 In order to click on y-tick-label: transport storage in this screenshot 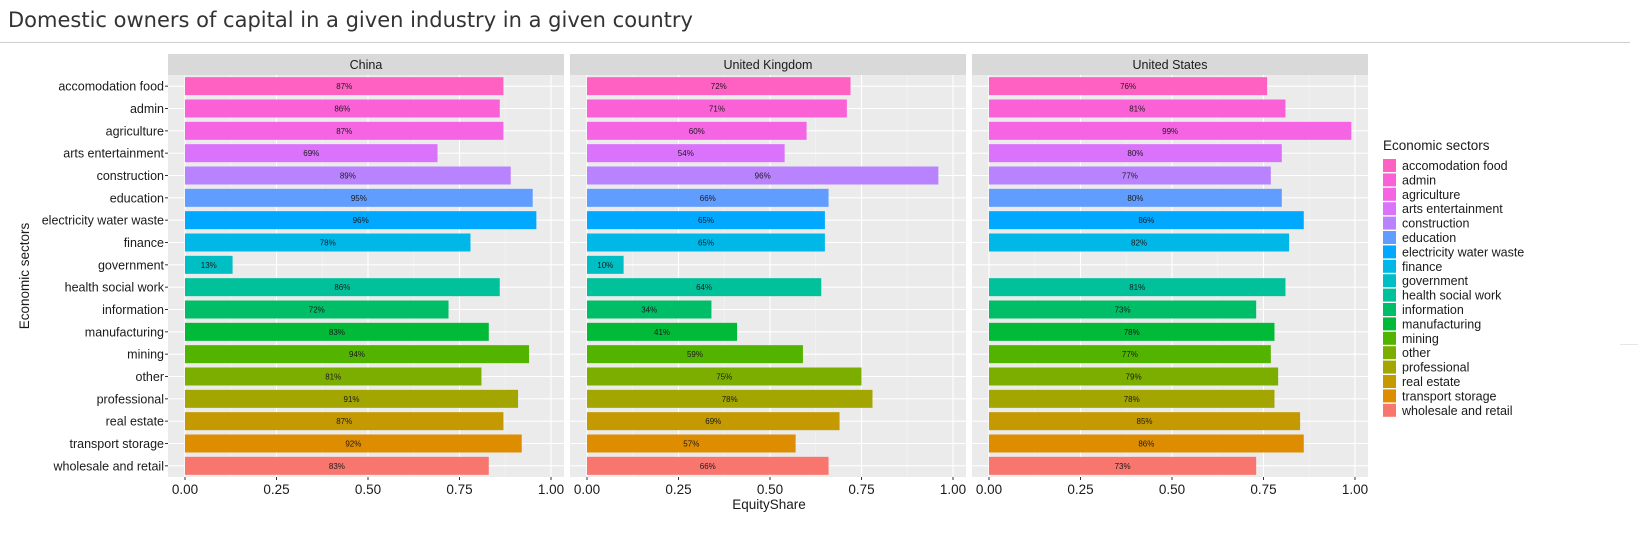, I will do `click(117, 444)`.